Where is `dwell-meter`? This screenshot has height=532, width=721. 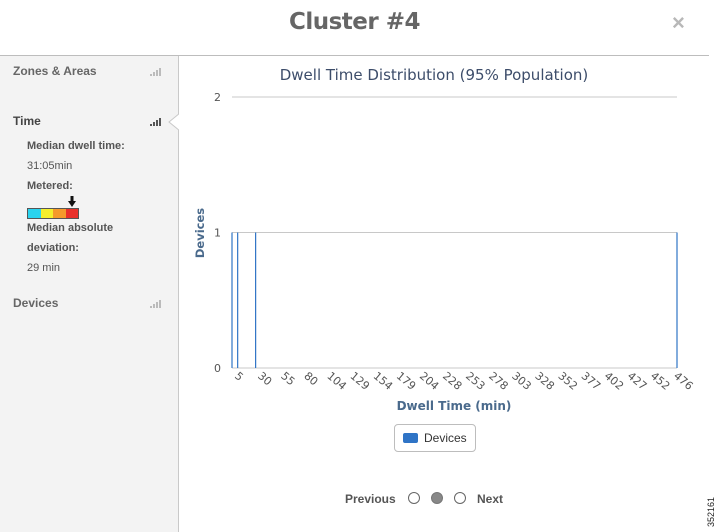 dwell-meter is located at coordinates (53, 213).